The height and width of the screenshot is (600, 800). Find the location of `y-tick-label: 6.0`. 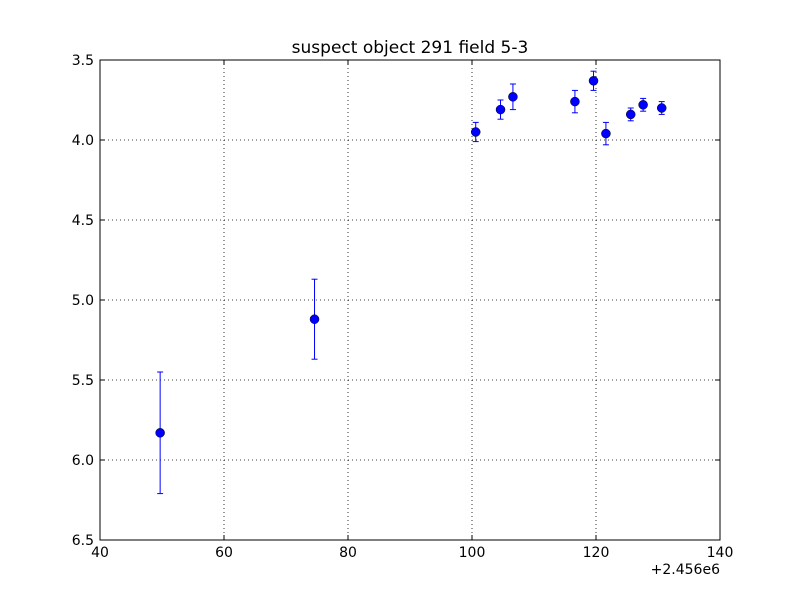

y-tick-label: 6.0 is located at coordinates (83, 461).